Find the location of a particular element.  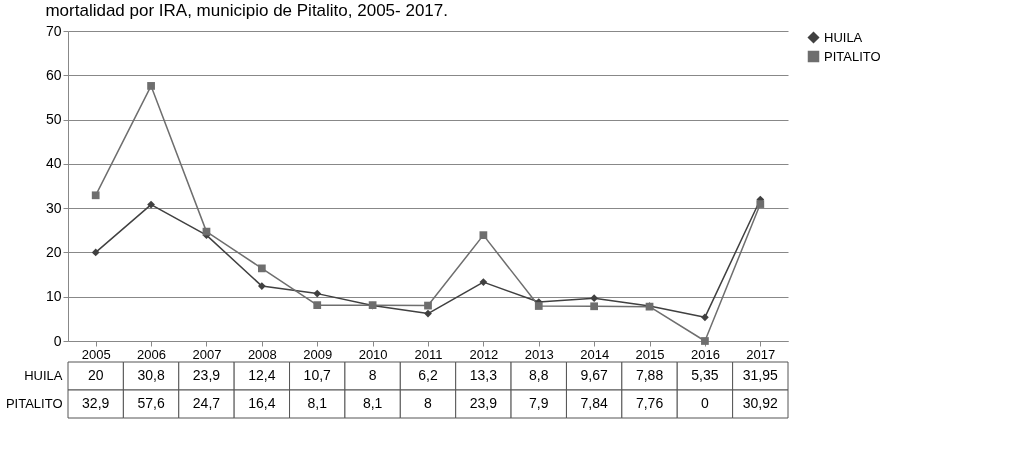

data-label: 30,92 is located at coordinates (760, 403).